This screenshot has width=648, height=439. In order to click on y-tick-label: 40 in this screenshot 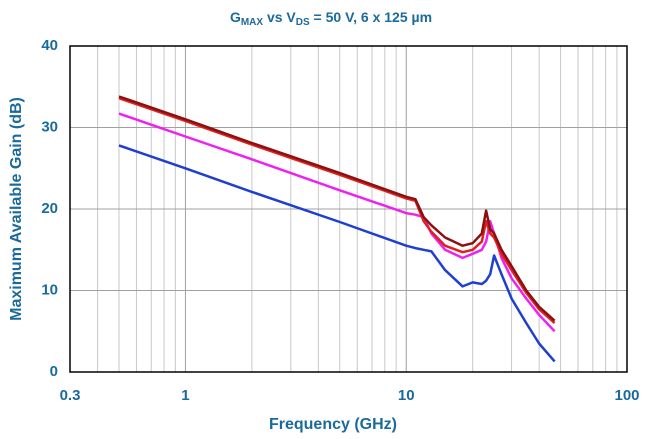, I will do `click(49, 45)`.